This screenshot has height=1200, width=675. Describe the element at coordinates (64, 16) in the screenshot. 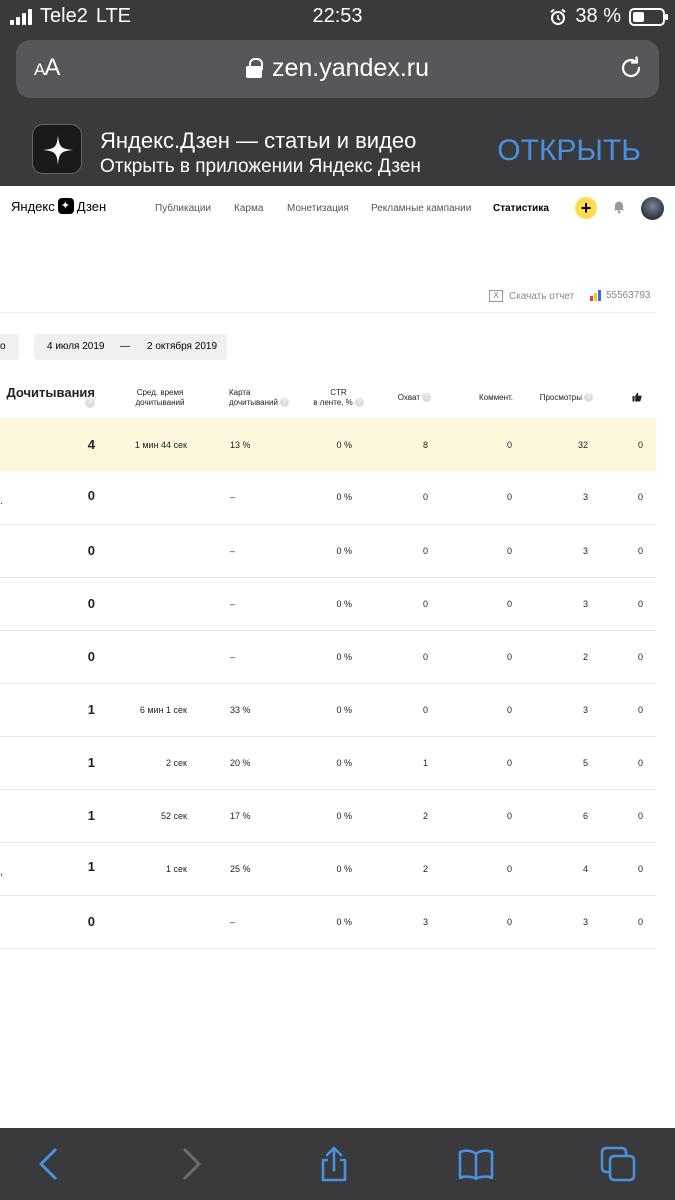

I see `carrier: Tele2` at that location.